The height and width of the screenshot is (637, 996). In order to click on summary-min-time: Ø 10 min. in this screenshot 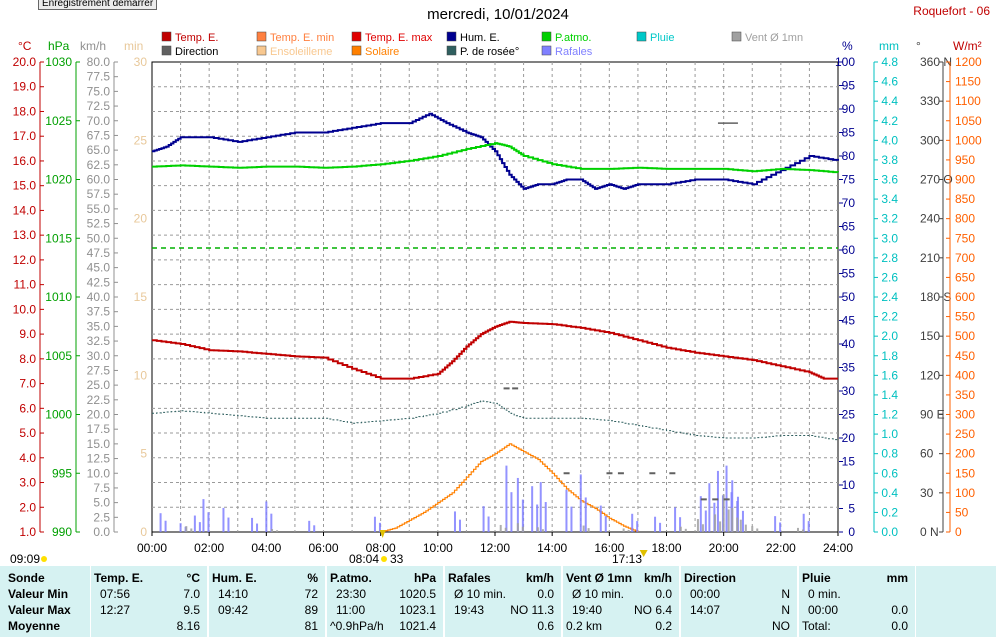, I will do `click(480, 594)`.